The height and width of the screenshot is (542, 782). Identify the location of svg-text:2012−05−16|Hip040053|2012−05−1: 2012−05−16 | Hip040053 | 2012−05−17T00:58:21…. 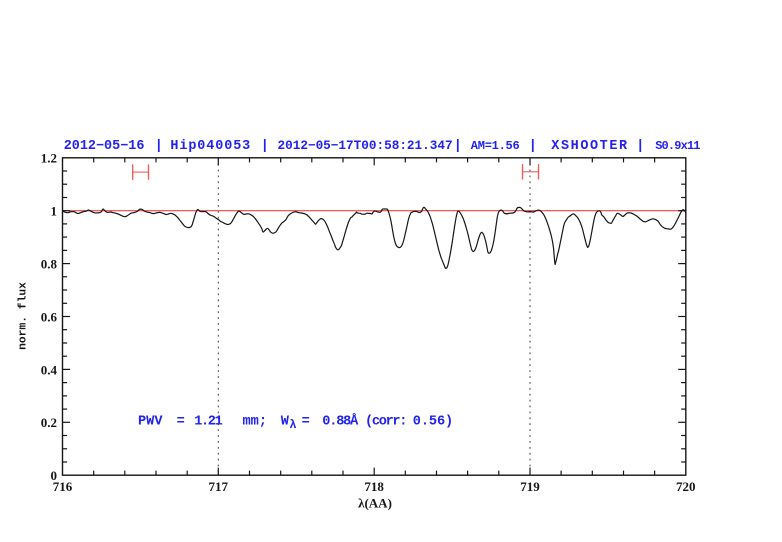
(382, 146).